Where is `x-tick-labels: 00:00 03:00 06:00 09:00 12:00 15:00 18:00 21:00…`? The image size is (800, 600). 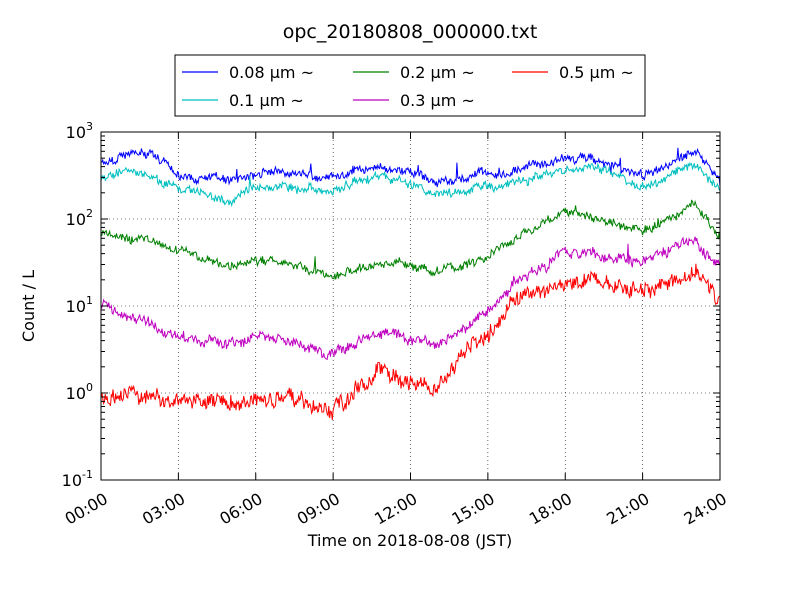
x-tick-labels: 00:00 03:00 06:00 09:00 12:00 15:00 18:00 21:00… is located at coordinates (396, 509).